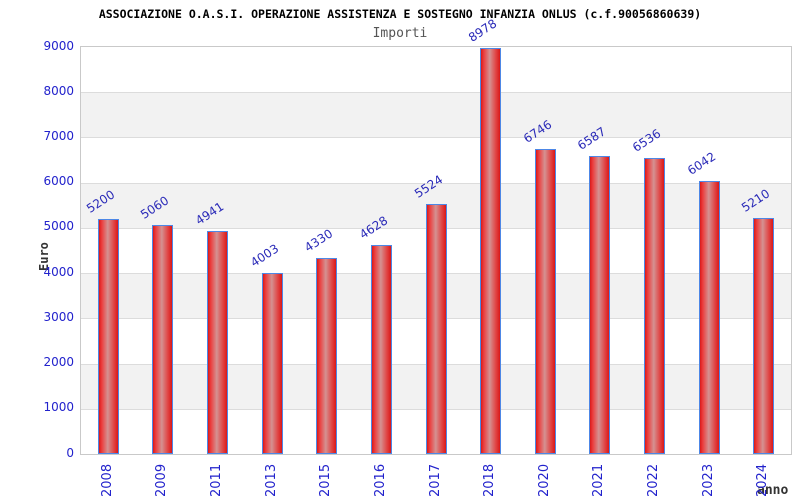  What do you see at coordinates (708, 480) in the screenshot?
I see `x-tick-label: 2023` at bounding box center [708, 480].